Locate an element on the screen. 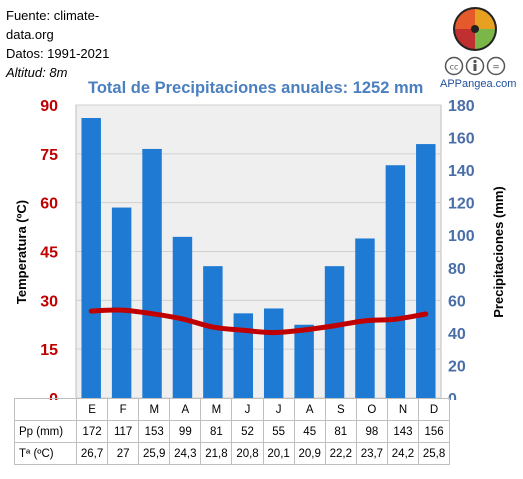  month-label: O is located at coordinates (371, 409).